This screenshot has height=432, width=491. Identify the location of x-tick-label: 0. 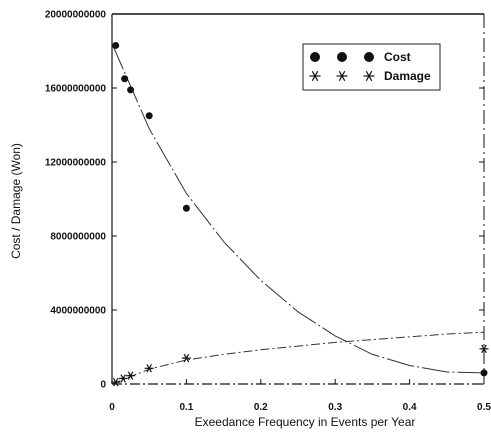
(112, 407).